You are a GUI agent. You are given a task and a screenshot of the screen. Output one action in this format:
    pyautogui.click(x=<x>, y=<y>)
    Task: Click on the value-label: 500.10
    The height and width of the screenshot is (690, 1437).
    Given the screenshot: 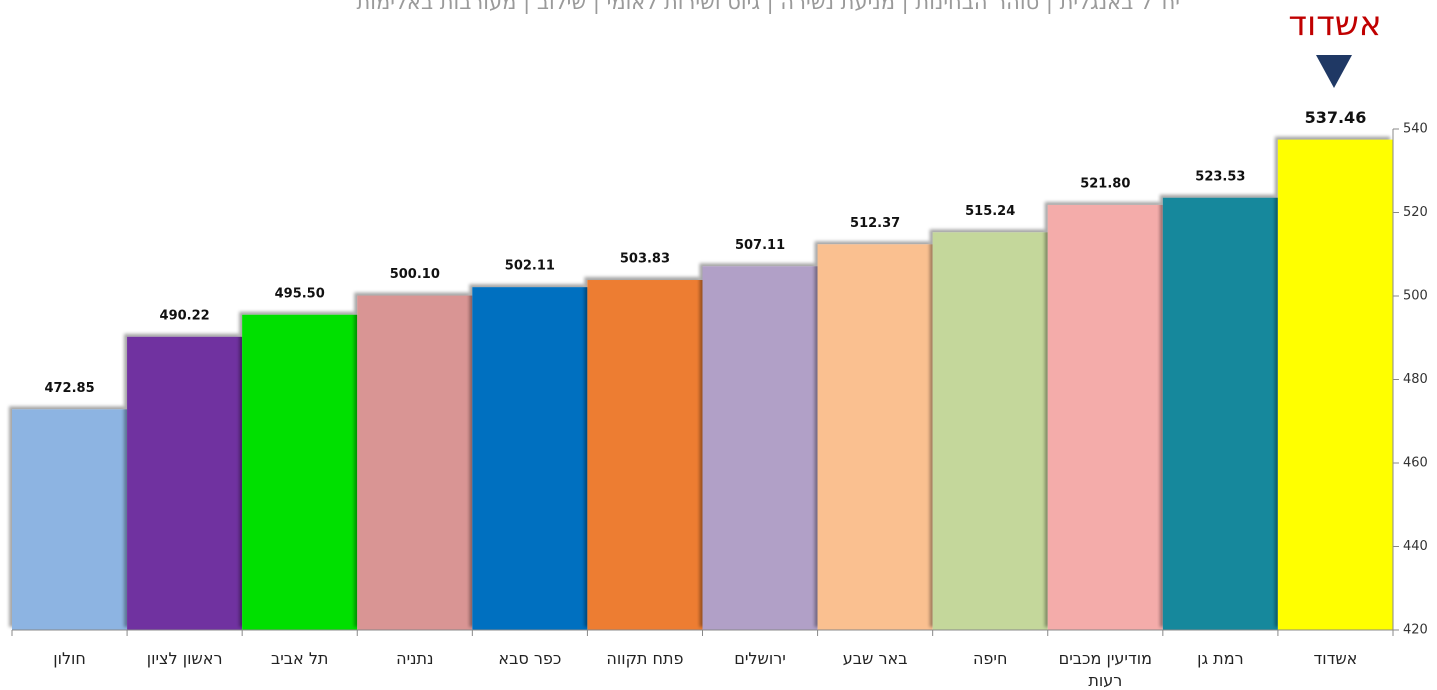 What is the action you would take?
    pyautogui.click(x=415, y=274)
    